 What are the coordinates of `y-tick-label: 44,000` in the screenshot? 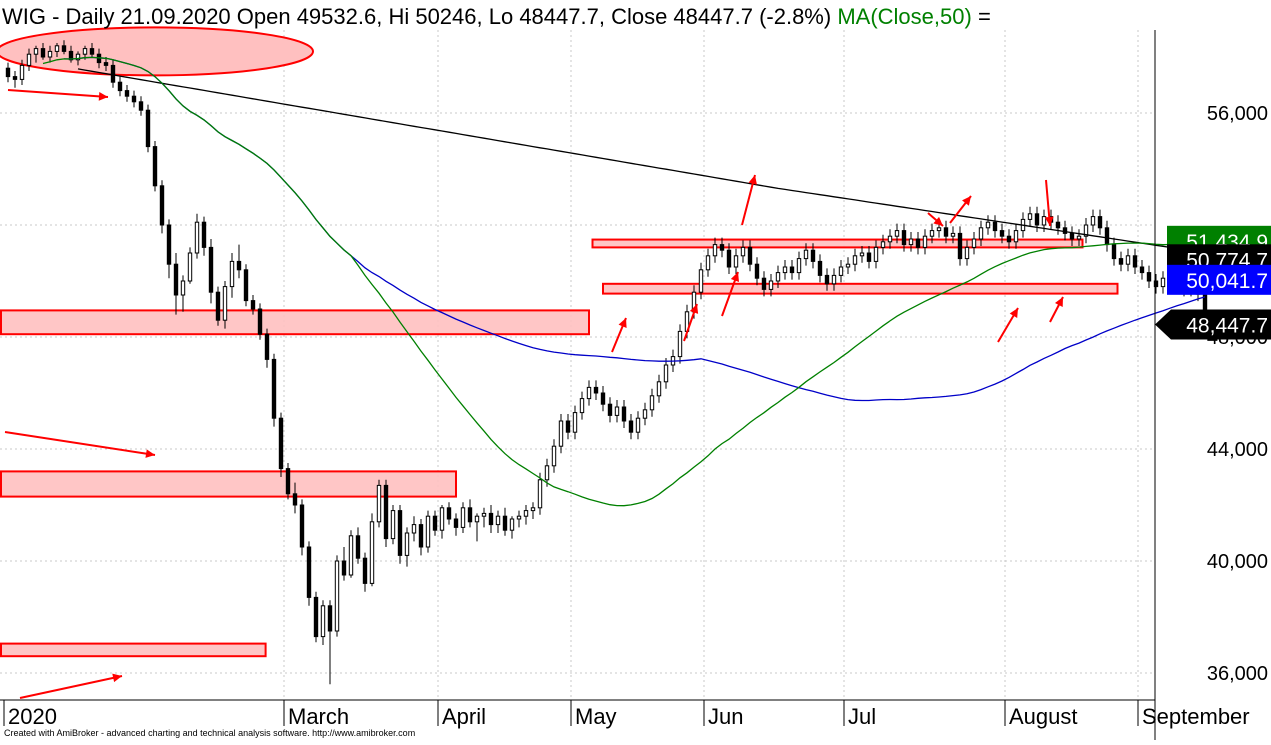 It's located at (1237, 450).